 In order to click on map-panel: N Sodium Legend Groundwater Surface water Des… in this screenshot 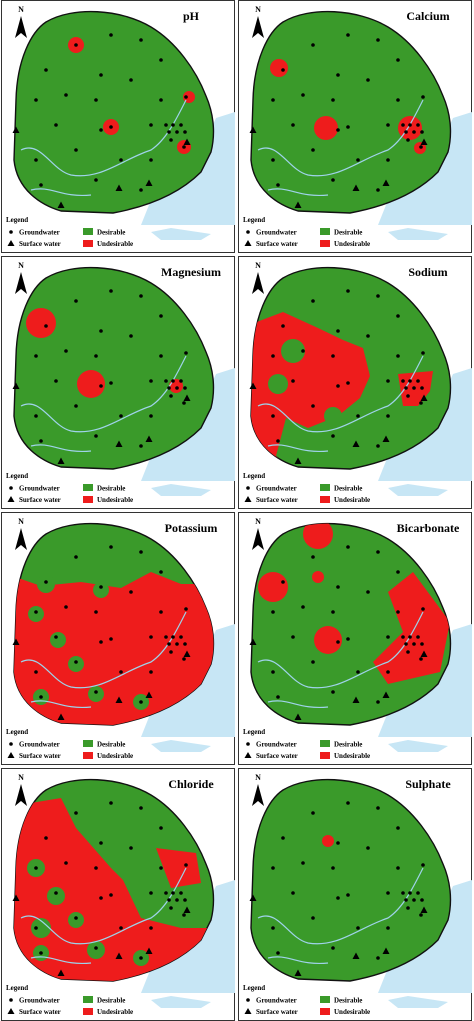, I will do `click(355, 382)`.